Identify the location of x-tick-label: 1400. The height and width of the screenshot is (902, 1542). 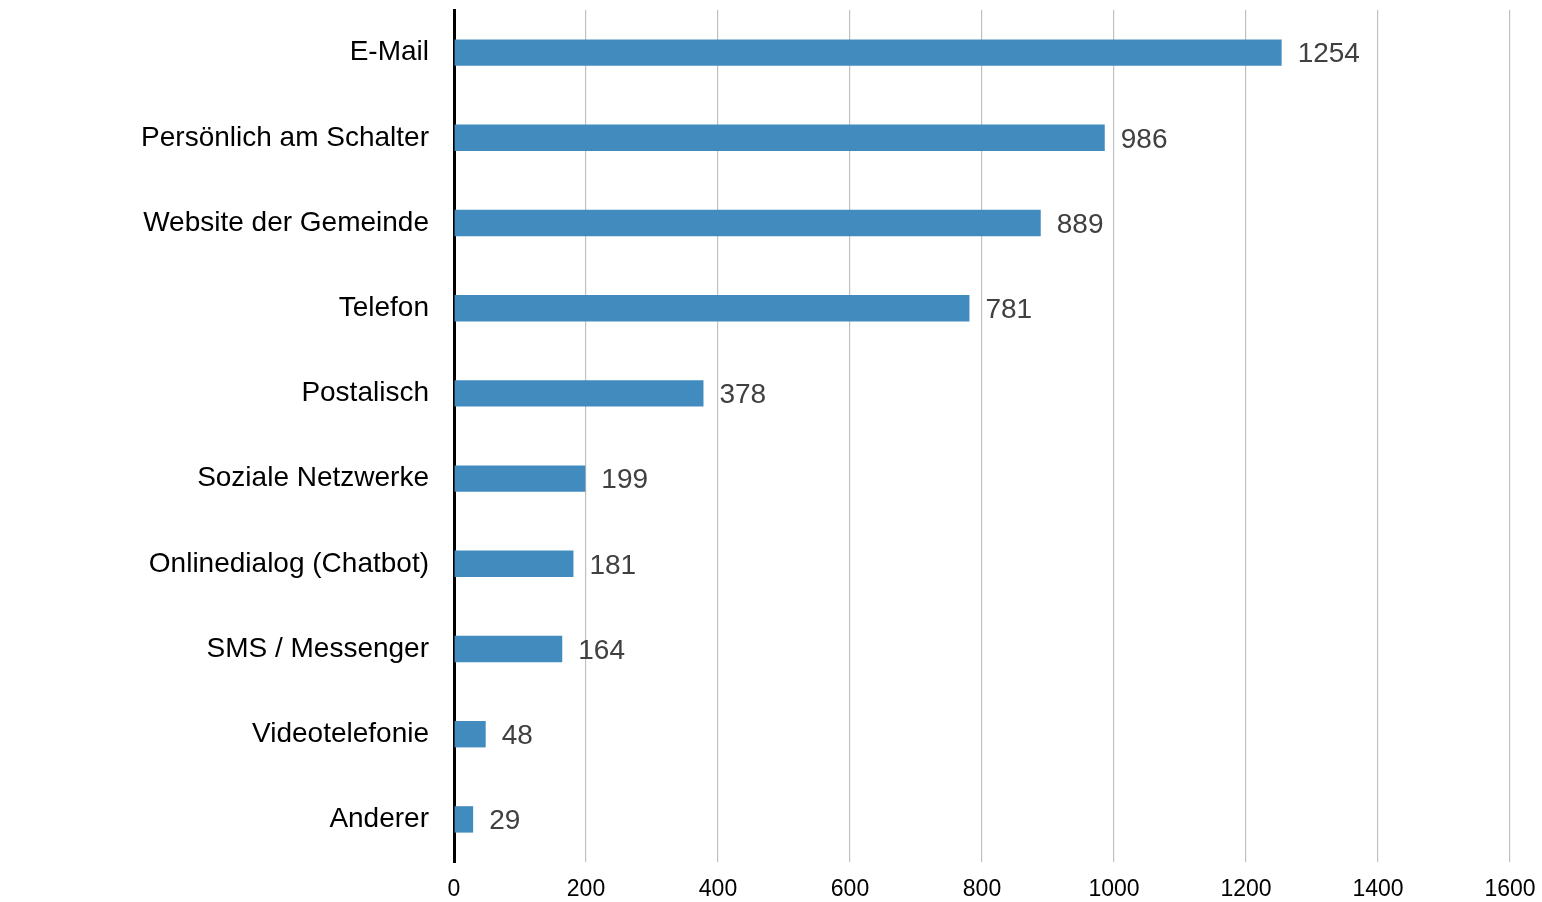
(1378, 888).